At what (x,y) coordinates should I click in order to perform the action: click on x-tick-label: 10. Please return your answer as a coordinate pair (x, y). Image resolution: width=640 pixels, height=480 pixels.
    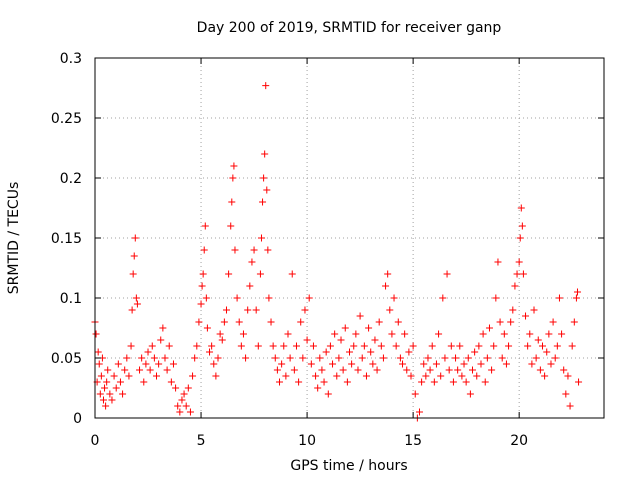
    Looking at the image, I should click on (307, 441).